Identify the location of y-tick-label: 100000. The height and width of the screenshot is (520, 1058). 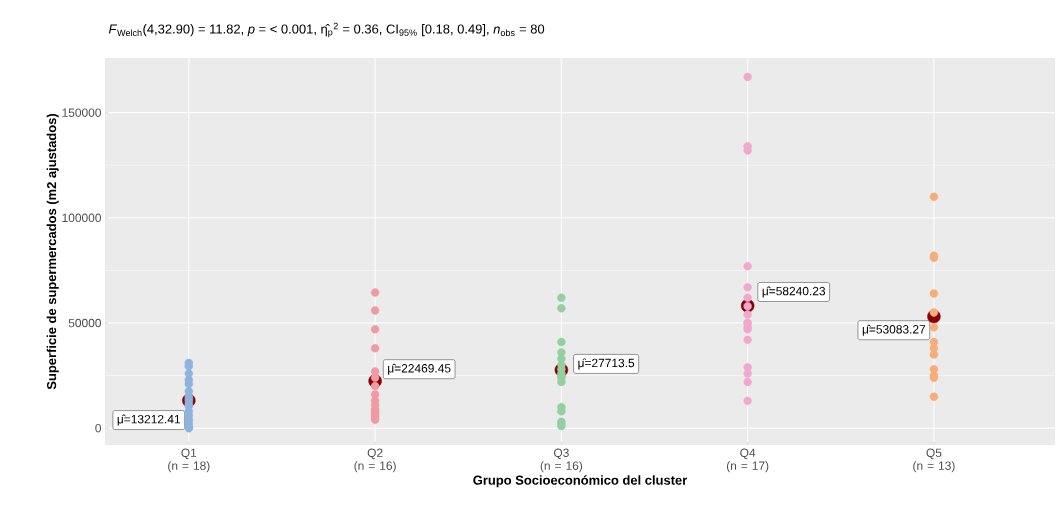
(82, 218).